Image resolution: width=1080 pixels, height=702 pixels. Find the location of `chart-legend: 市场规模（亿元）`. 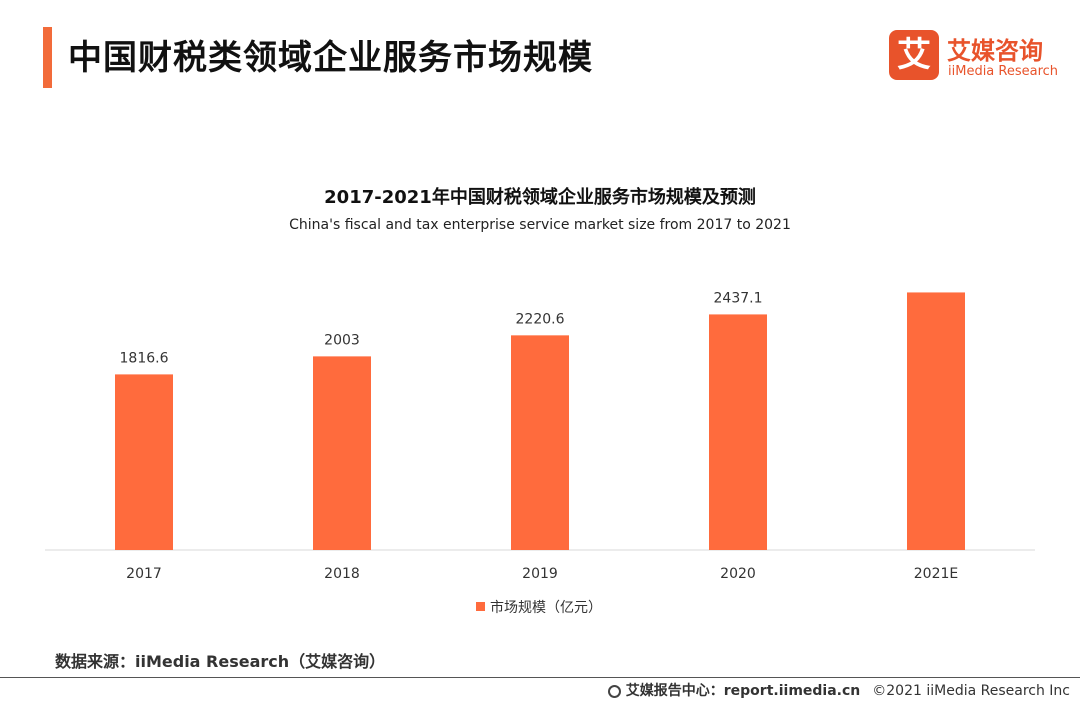

chart-legend: 市场规模（亿元） is located at coordinates (539, 607).